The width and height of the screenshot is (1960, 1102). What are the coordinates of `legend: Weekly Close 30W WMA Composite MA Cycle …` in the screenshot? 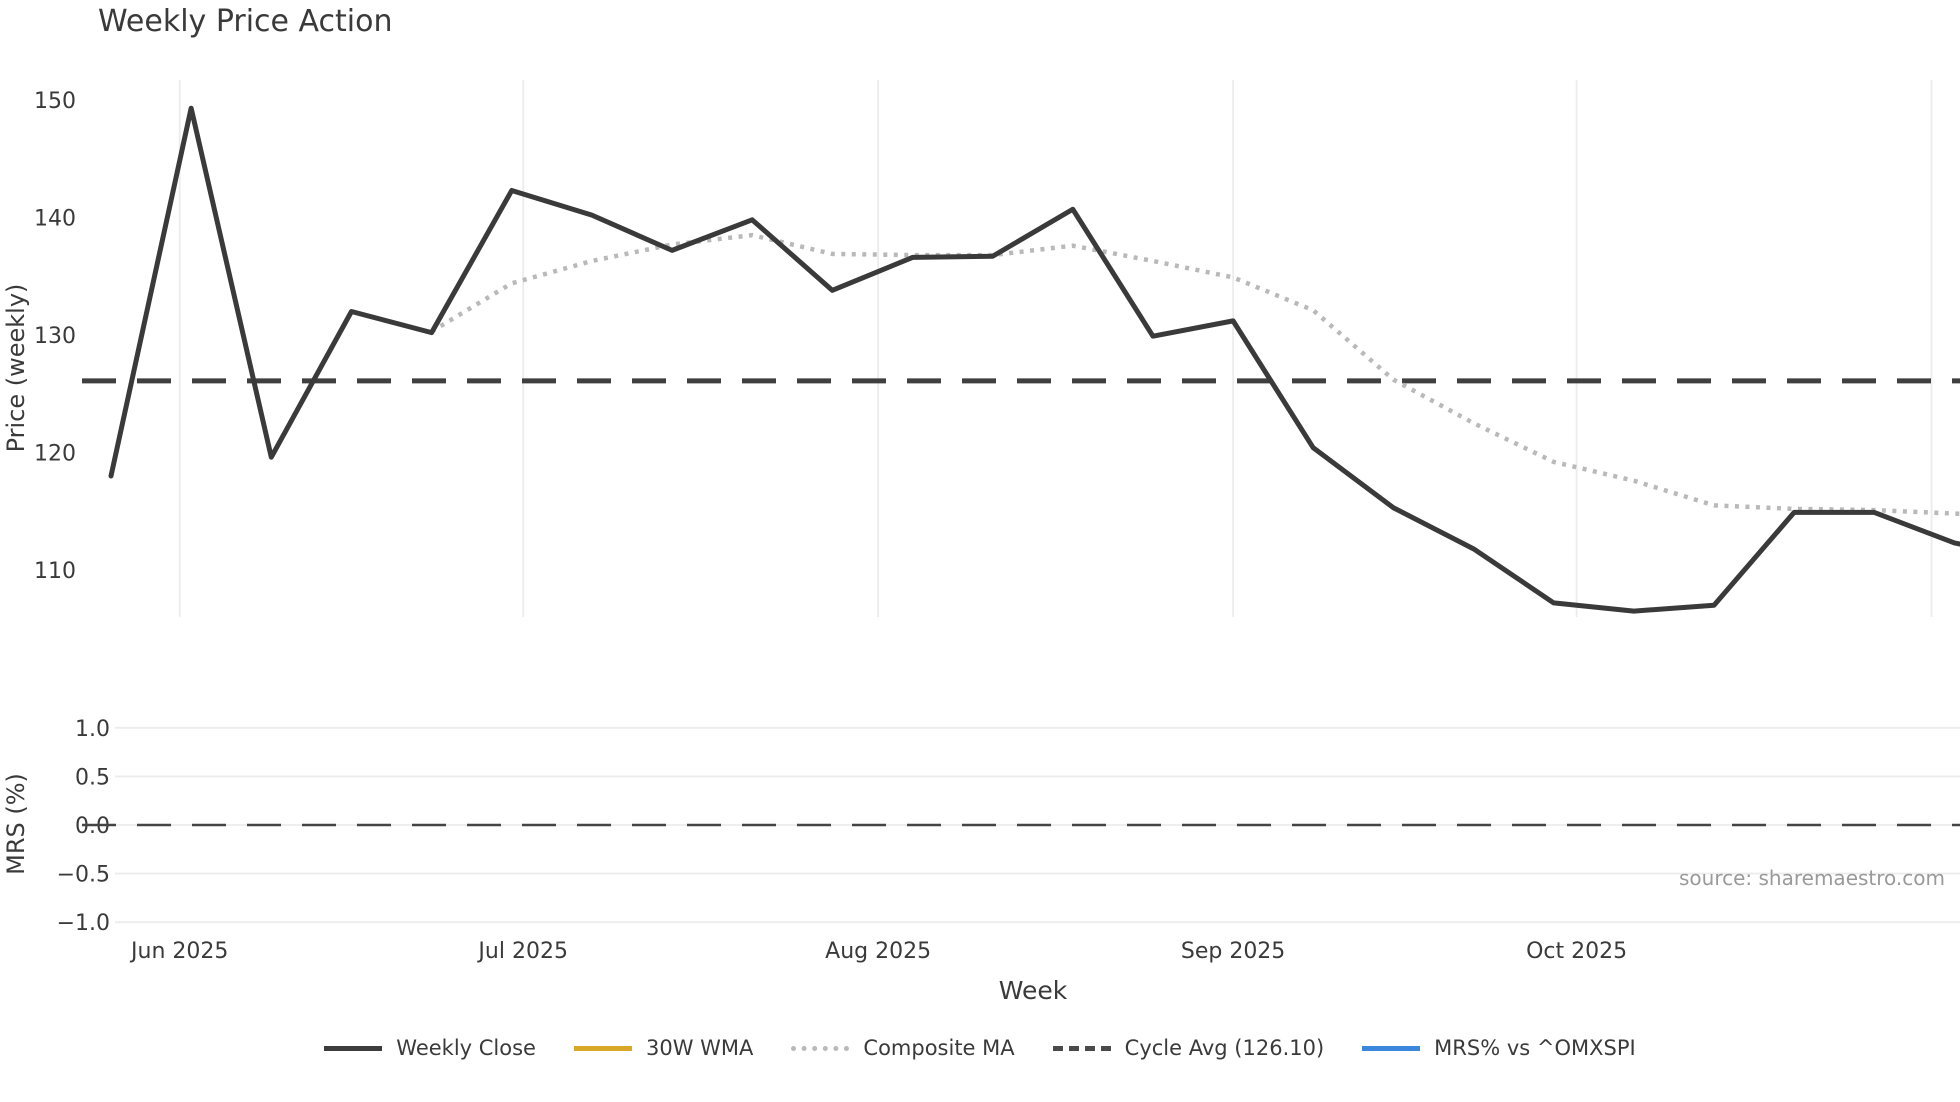 It's located at (980, 1048).